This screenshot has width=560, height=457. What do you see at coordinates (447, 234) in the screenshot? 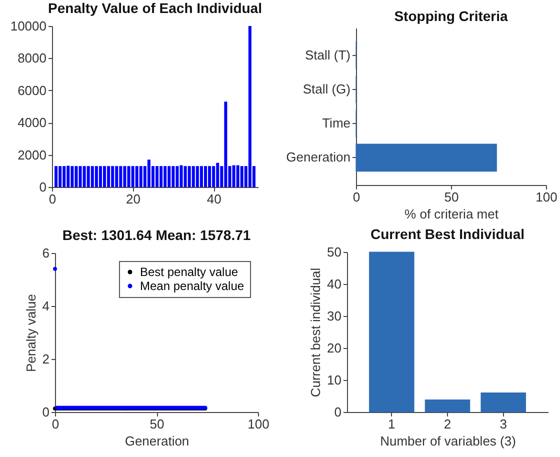
I see `chart-title: Current Best Individual` at bounding box center [447, 234].